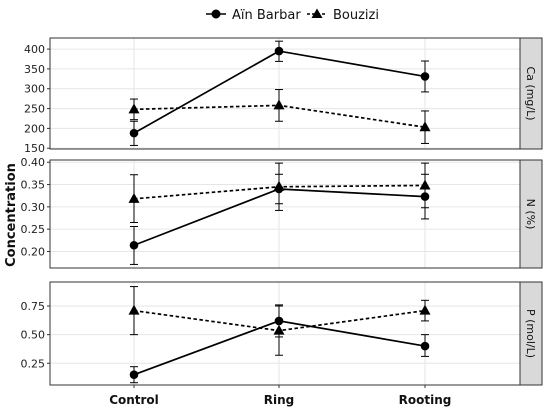 Image resolution: width=550 pixels, height=416 pixels. Describe the element at coordinates (34, 128) in the screenshot. I see `y-tick-label: 200` at that location.